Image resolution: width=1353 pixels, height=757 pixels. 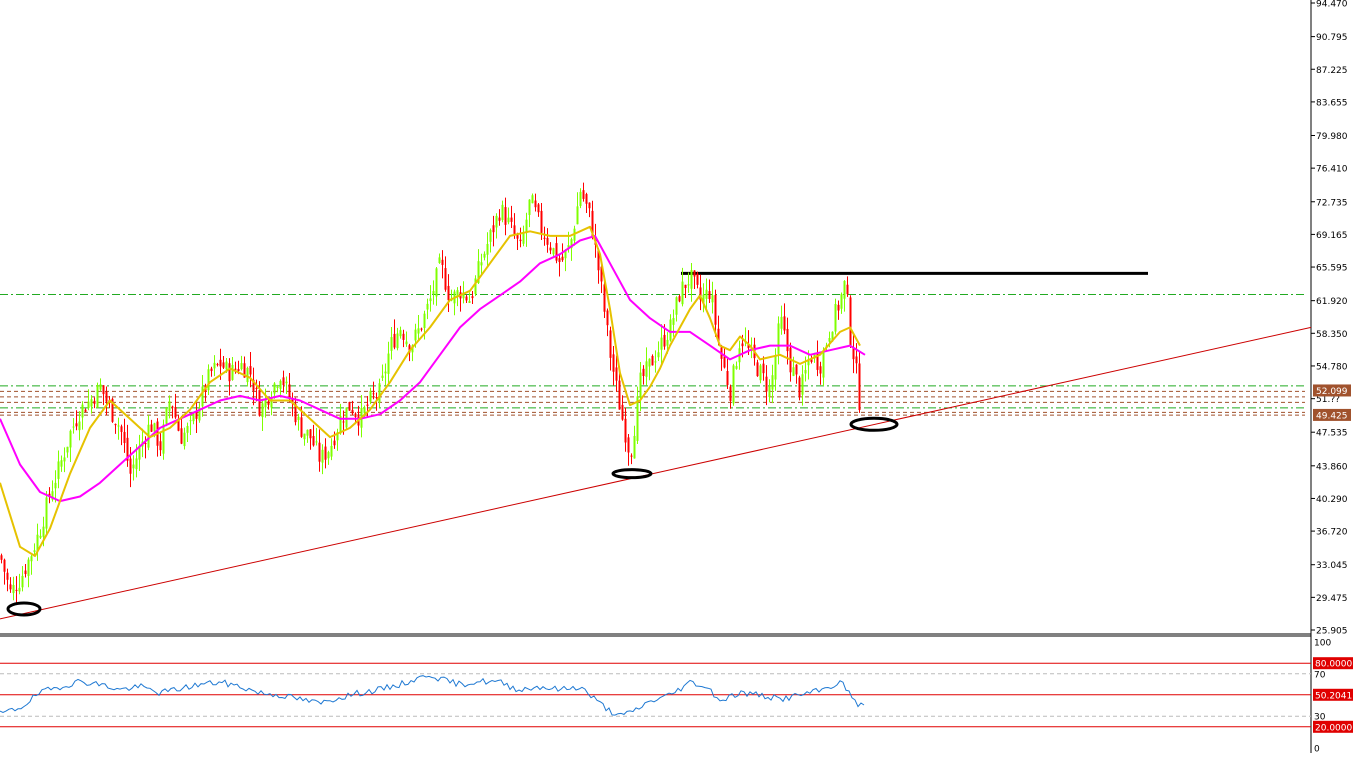 I want to click on price-tick-label: 33.045, so click(x=1332, y=566).